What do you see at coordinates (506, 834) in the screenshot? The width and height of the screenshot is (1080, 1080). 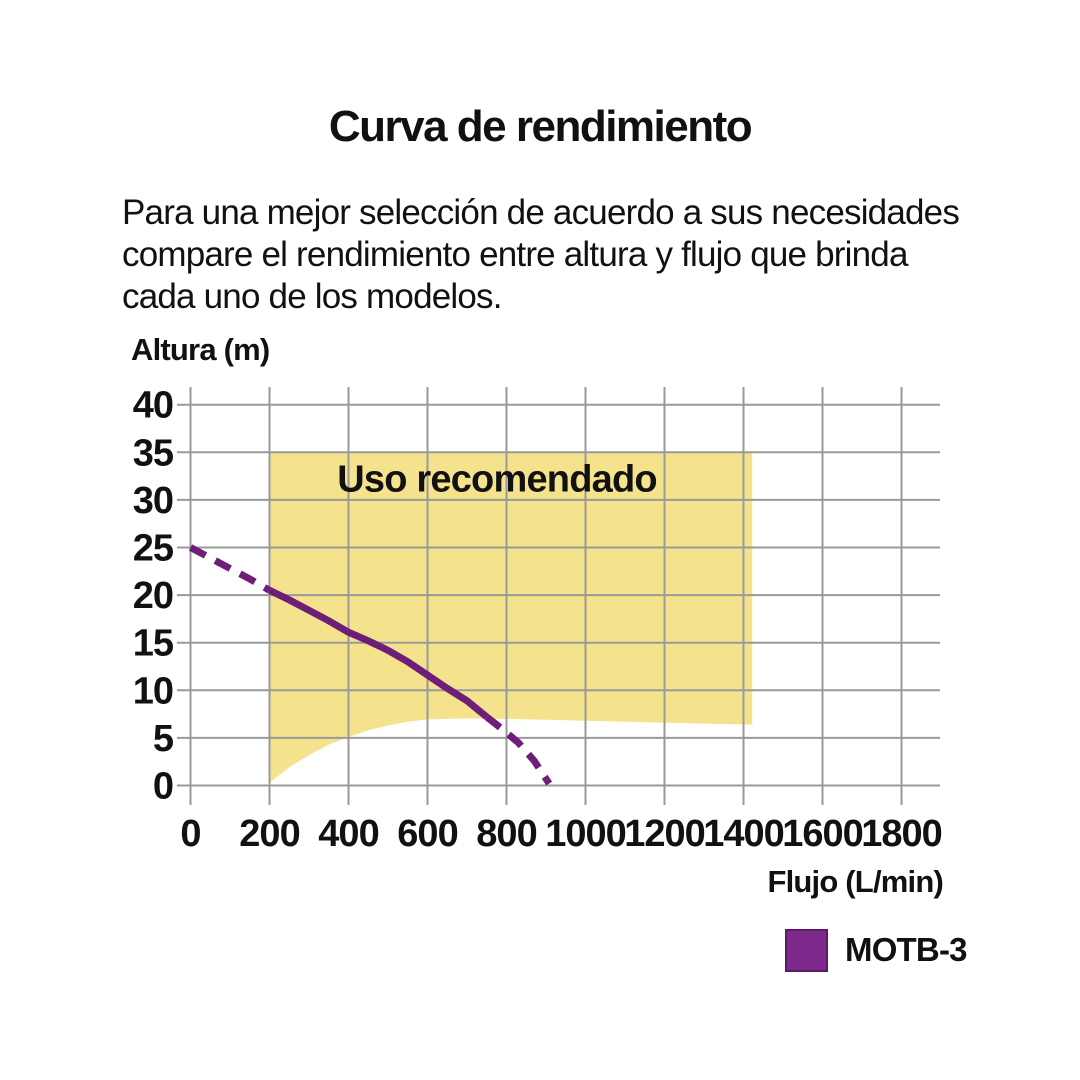 I see `x-tick-label: 800` at bounding box center [506, 834].